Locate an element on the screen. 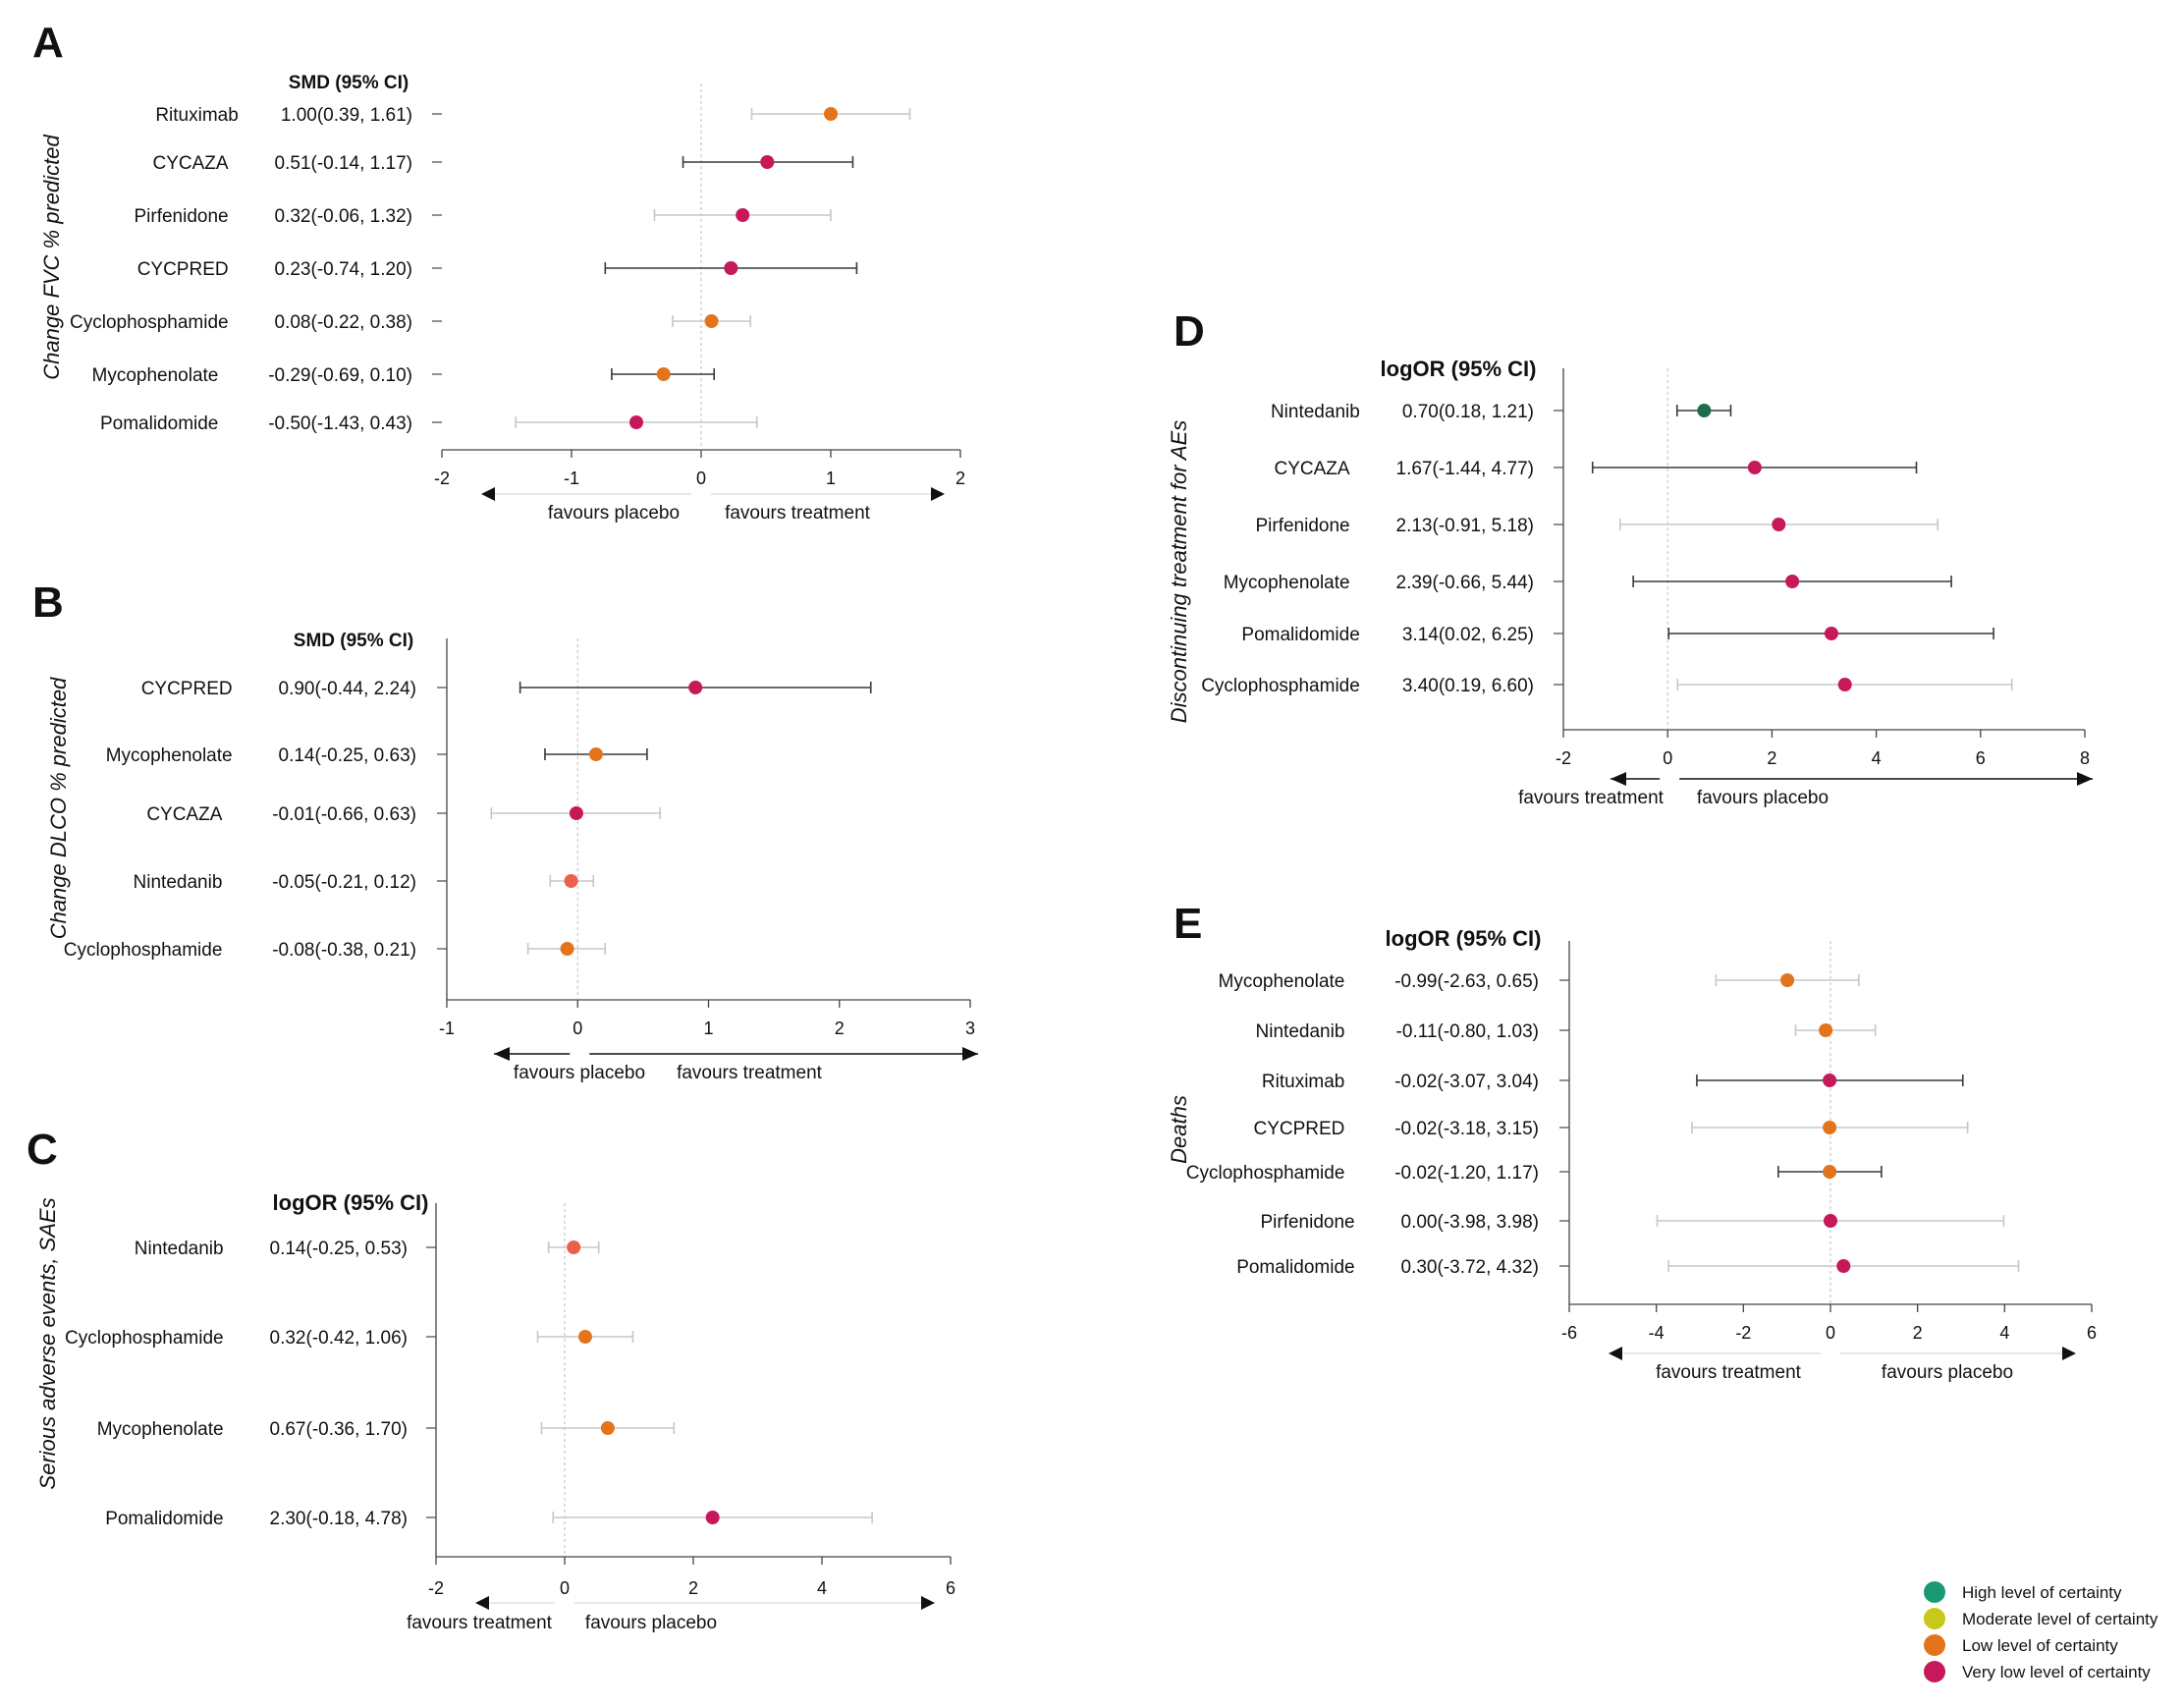  row-estimate-ci: 2.30(-0.18, 4.78) is located at coordinates (339, 1519).